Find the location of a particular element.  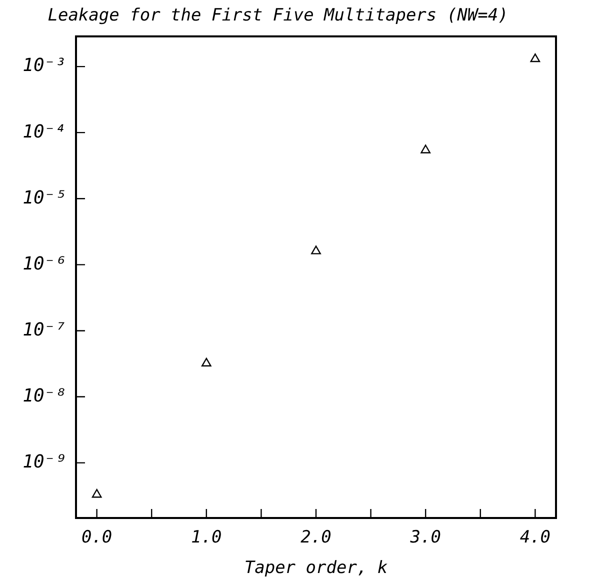

x-tick-label: 1.0 is located at coordinates (206, 538).